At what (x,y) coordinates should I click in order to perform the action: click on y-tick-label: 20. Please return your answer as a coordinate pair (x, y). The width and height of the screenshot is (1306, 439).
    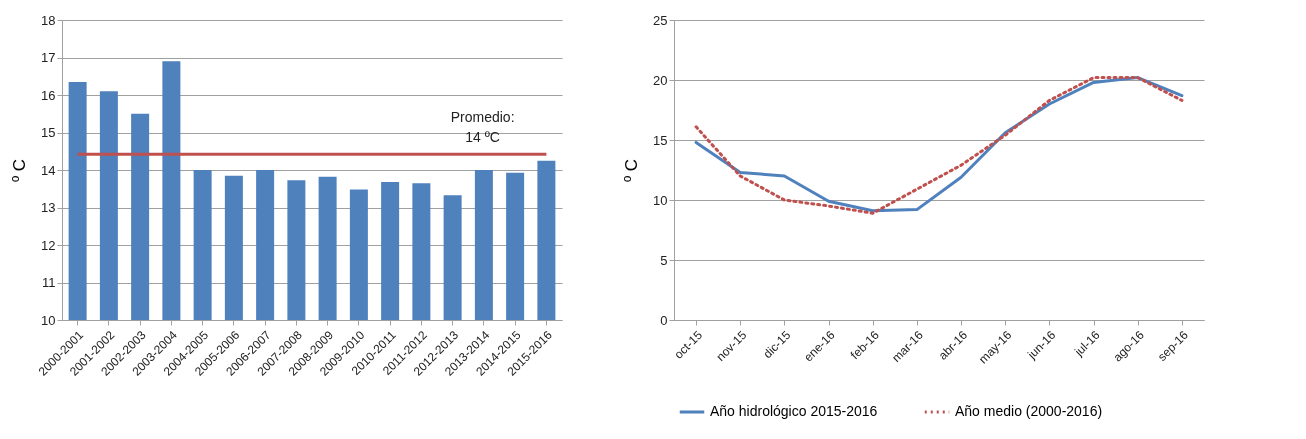
    Looking at the image, I should click on (660, 80).